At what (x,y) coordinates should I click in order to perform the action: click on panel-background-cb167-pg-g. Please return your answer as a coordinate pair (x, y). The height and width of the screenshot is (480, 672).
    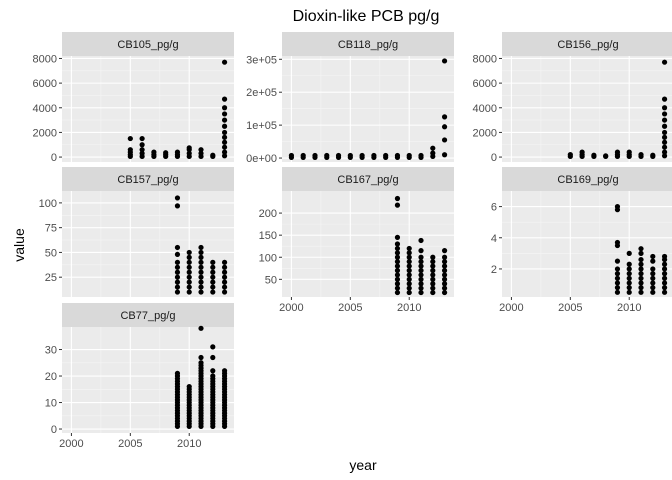
    Looking at the image, I should click on (368, 244).